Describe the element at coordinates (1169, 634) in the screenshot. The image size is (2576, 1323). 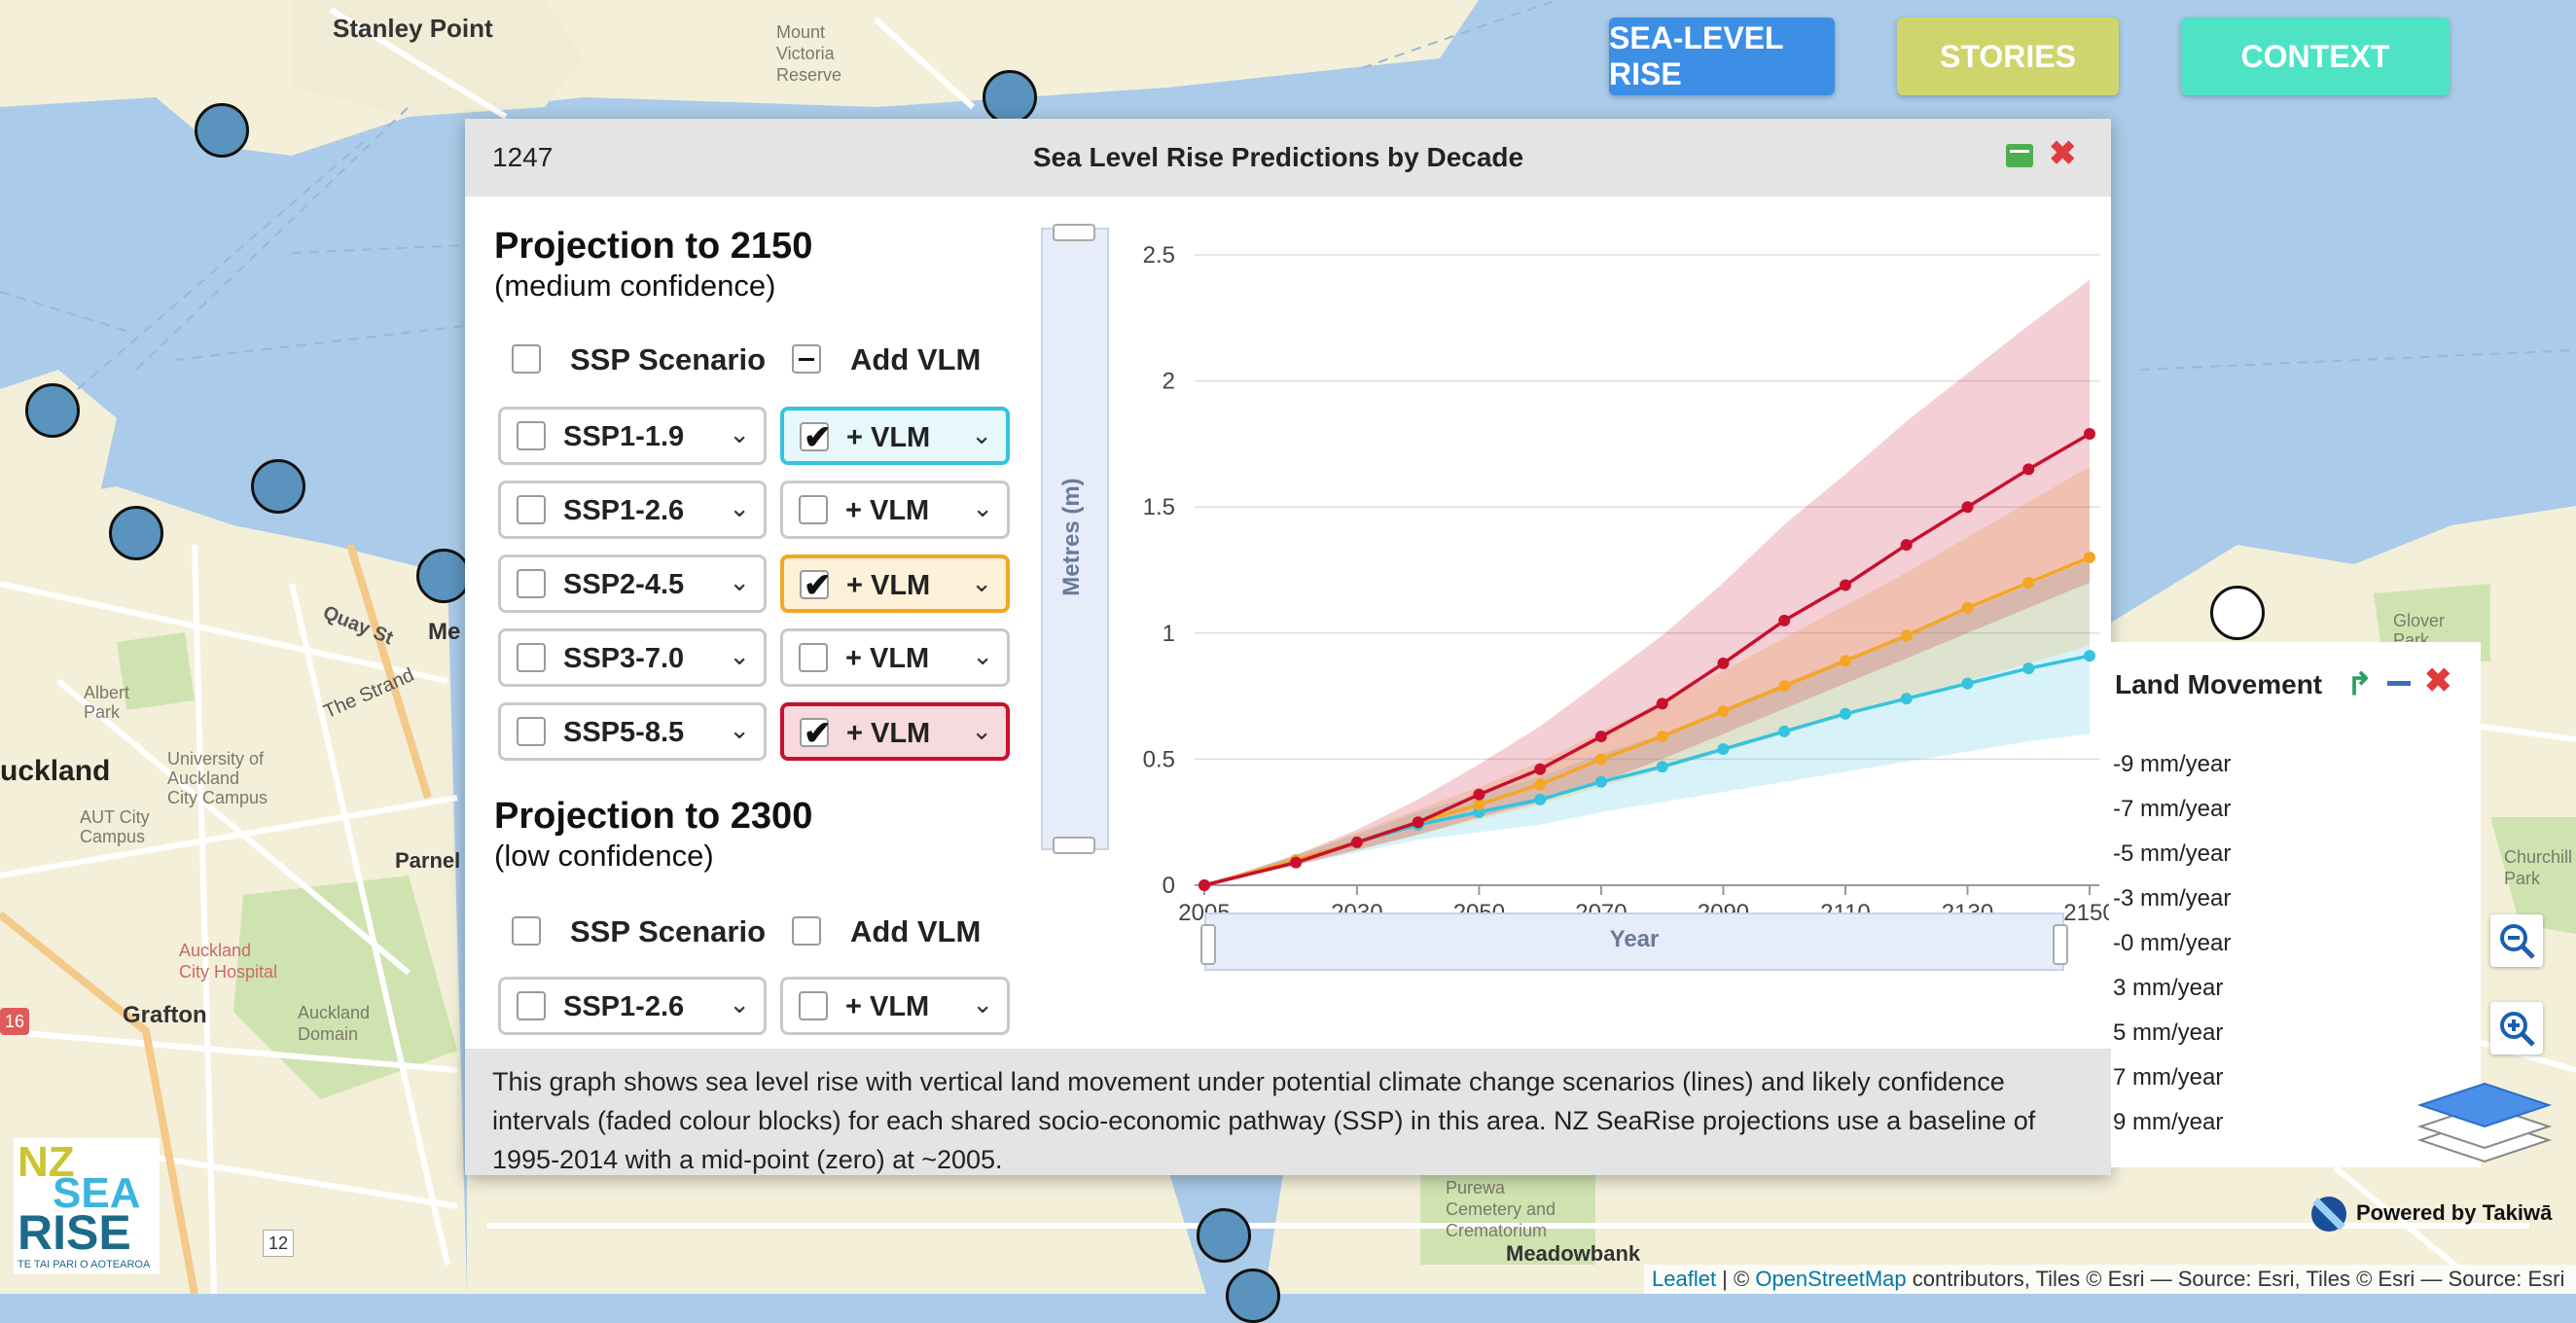
I see `y-tick-label: 1` at that location.